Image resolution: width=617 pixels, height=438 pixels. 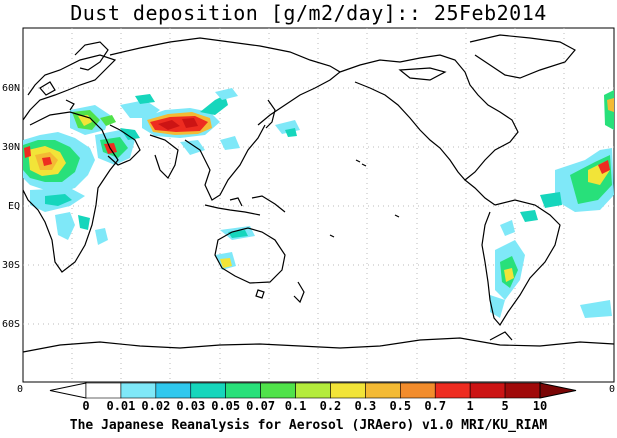 What do you see at coordinates (225, 406) in the screenshot?
I see `colorbar-label: 0.05` at bounding box center [225, 406].